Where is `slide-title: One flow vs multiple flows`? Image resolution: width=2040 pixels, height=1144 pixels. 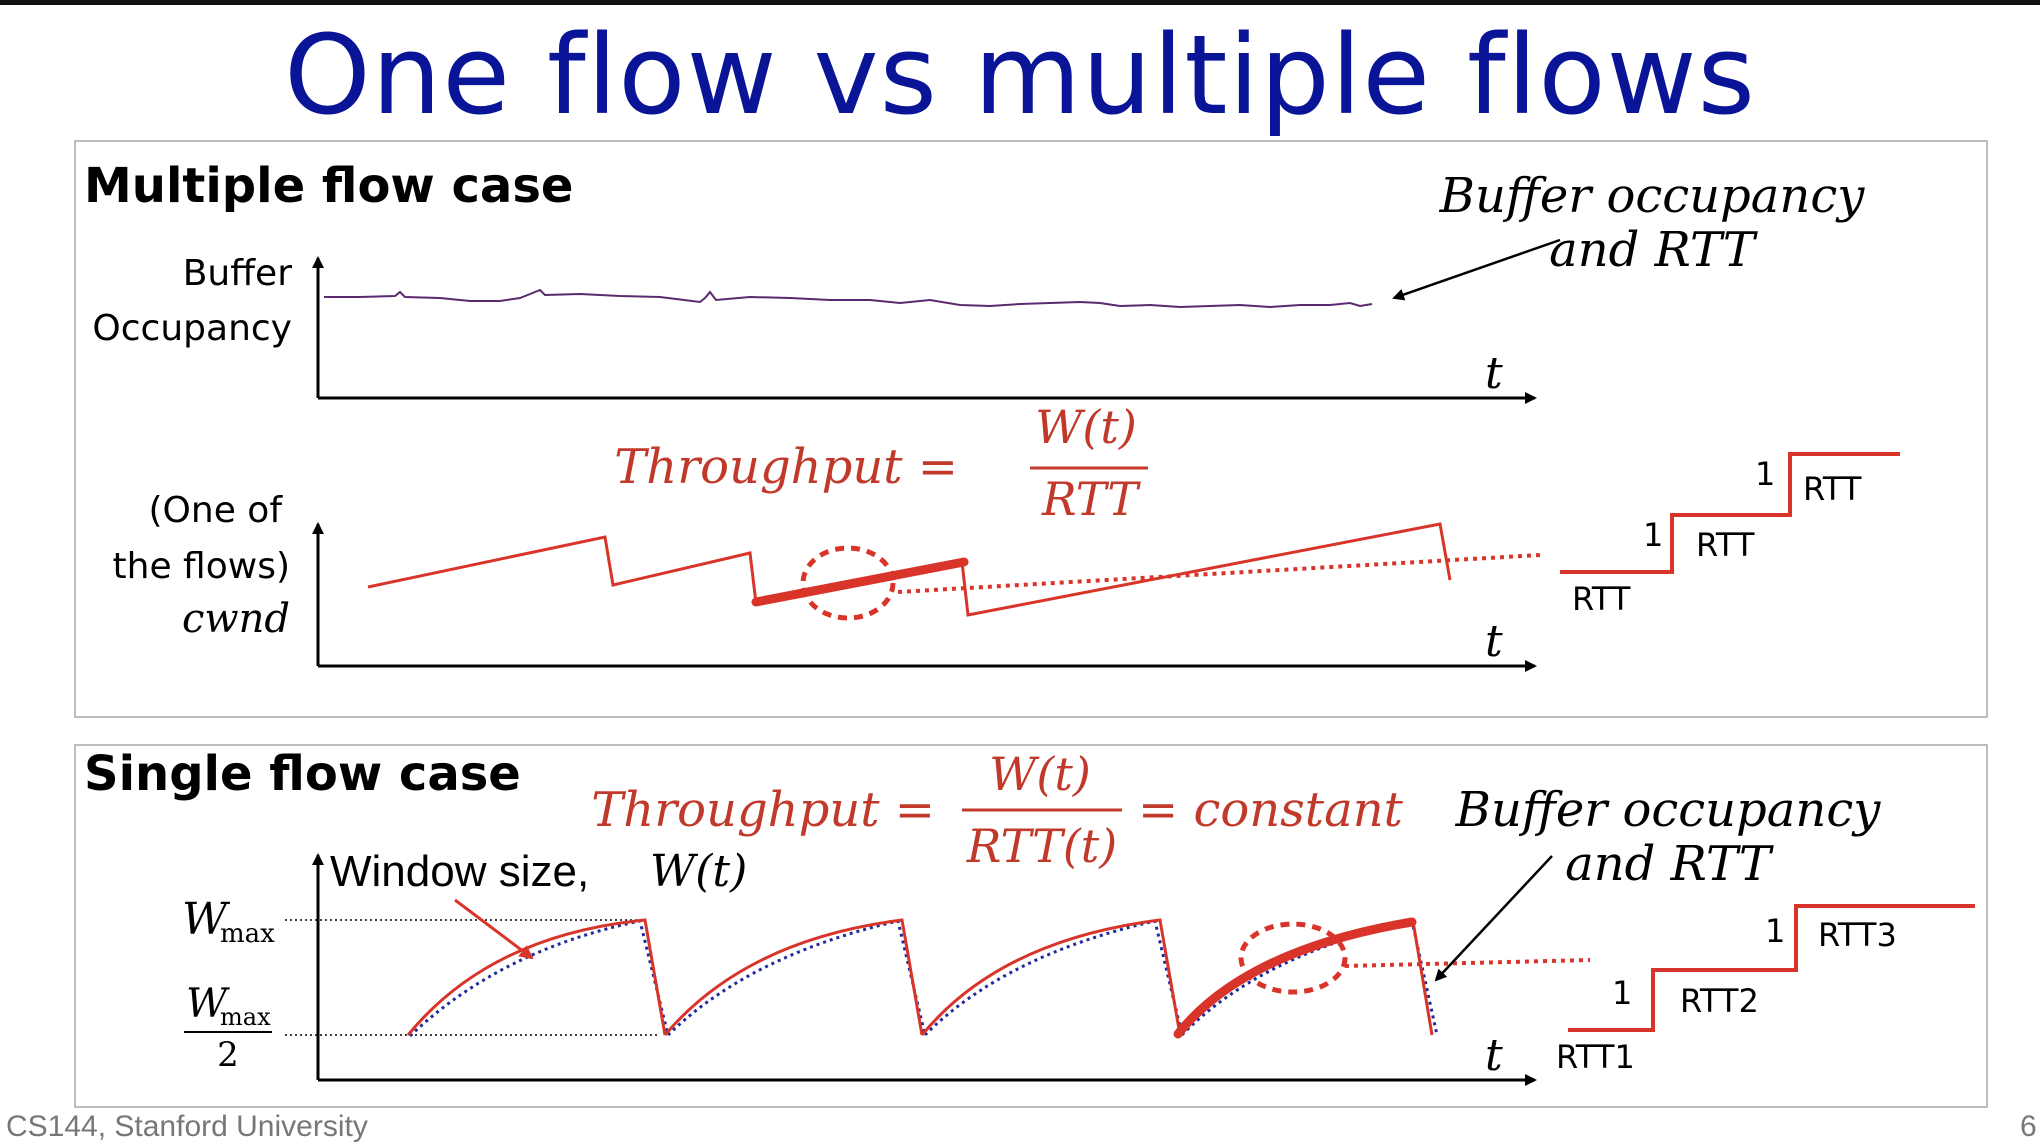
slide-title: One flow vs multiple flows is located at coordinates (1020, 75).